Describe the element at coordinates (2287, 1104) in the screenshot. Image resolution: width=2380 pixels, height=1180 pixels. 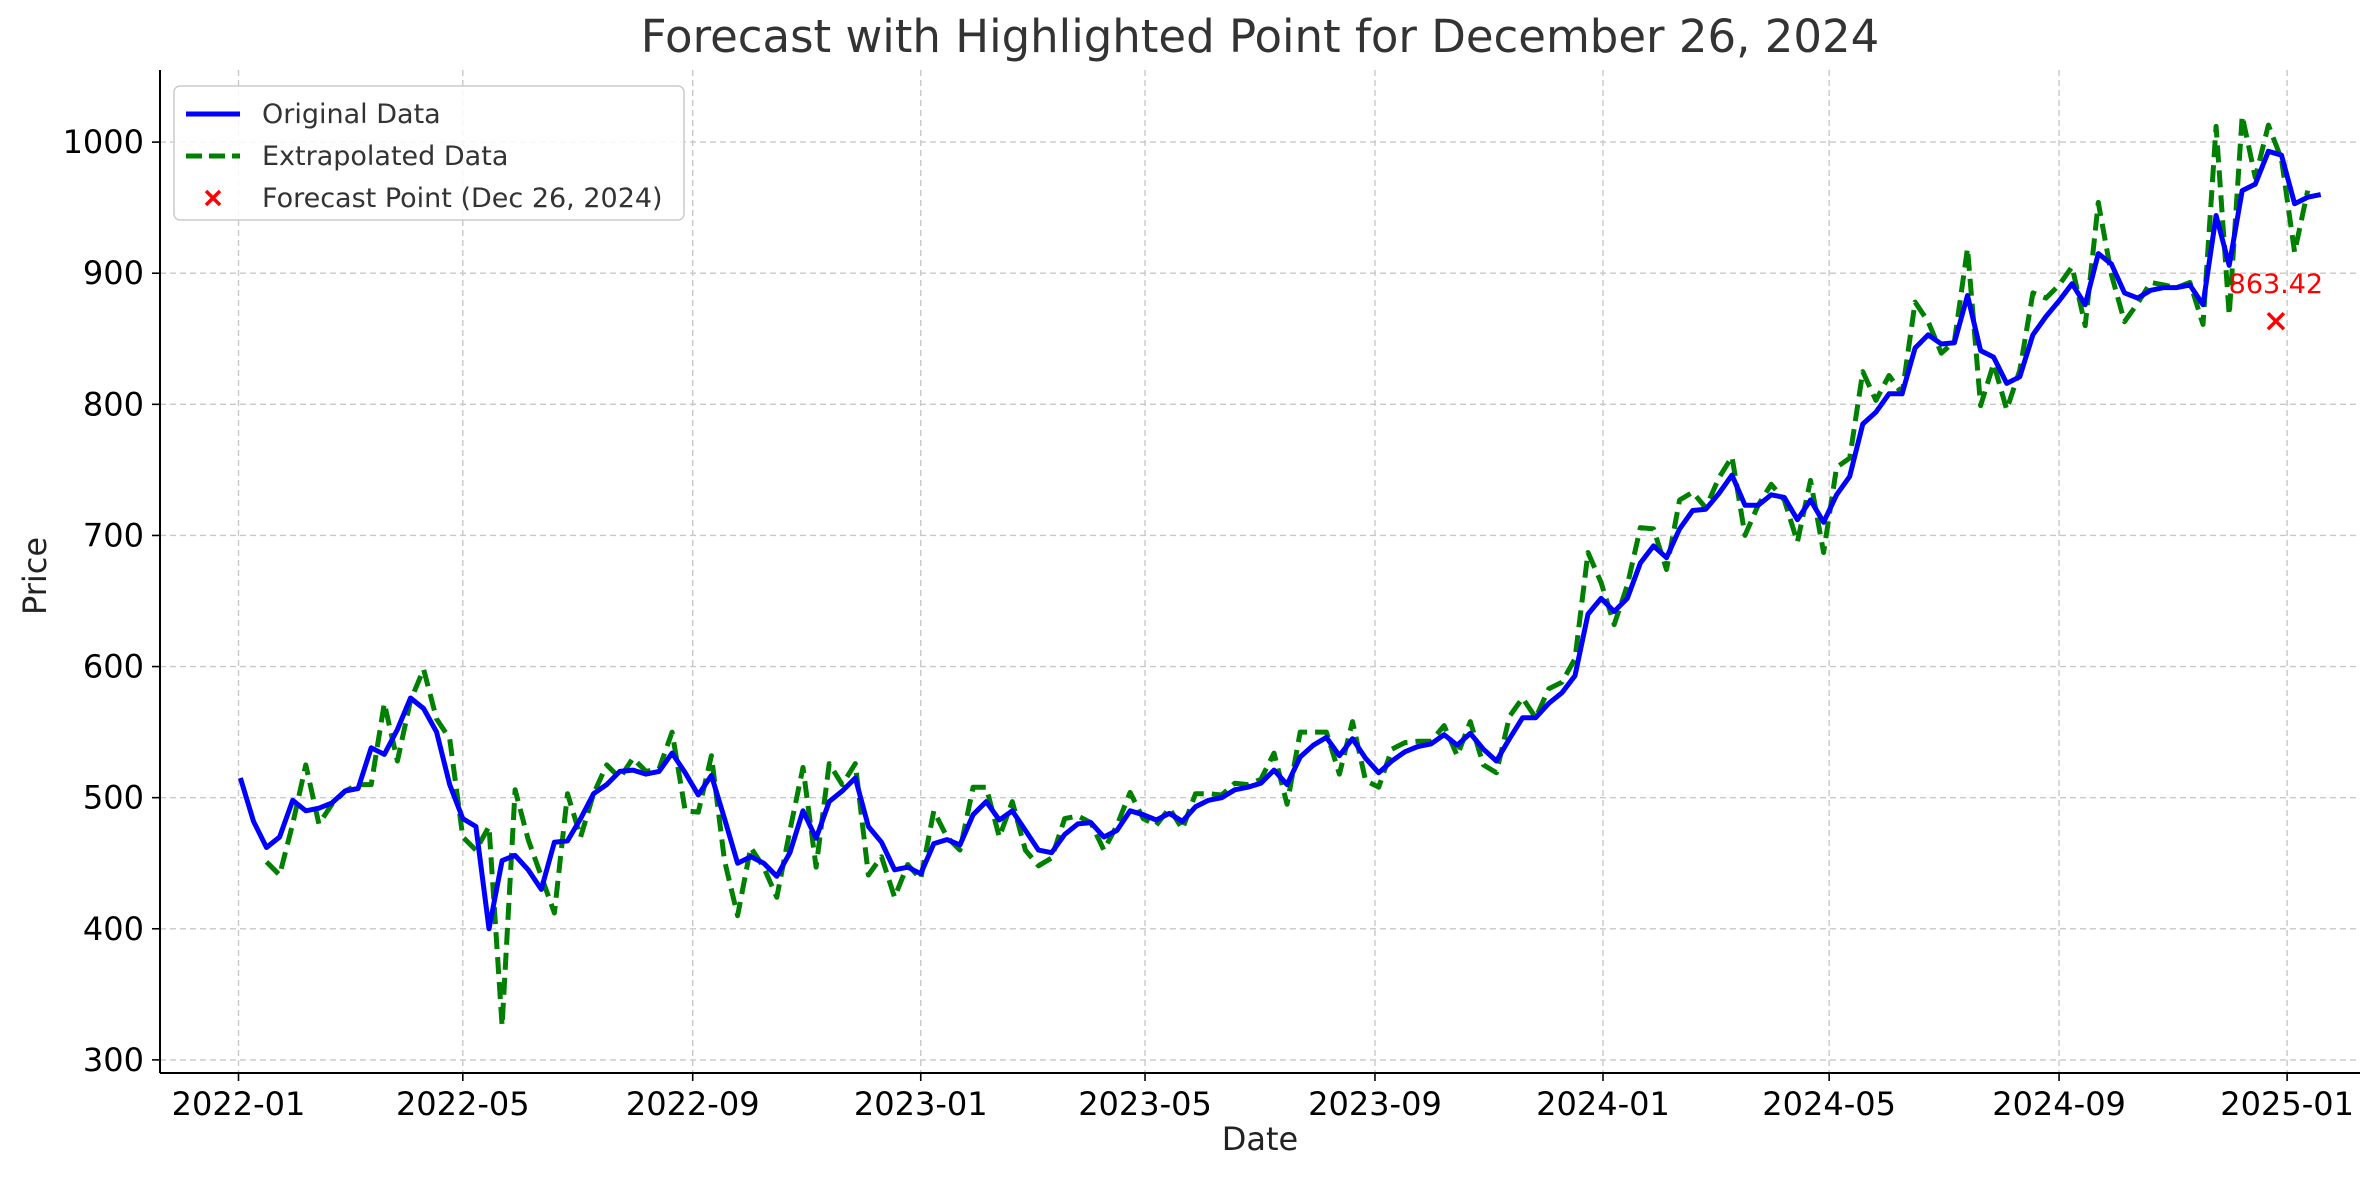
I see `x-tick-label: 2025-01` at that location.